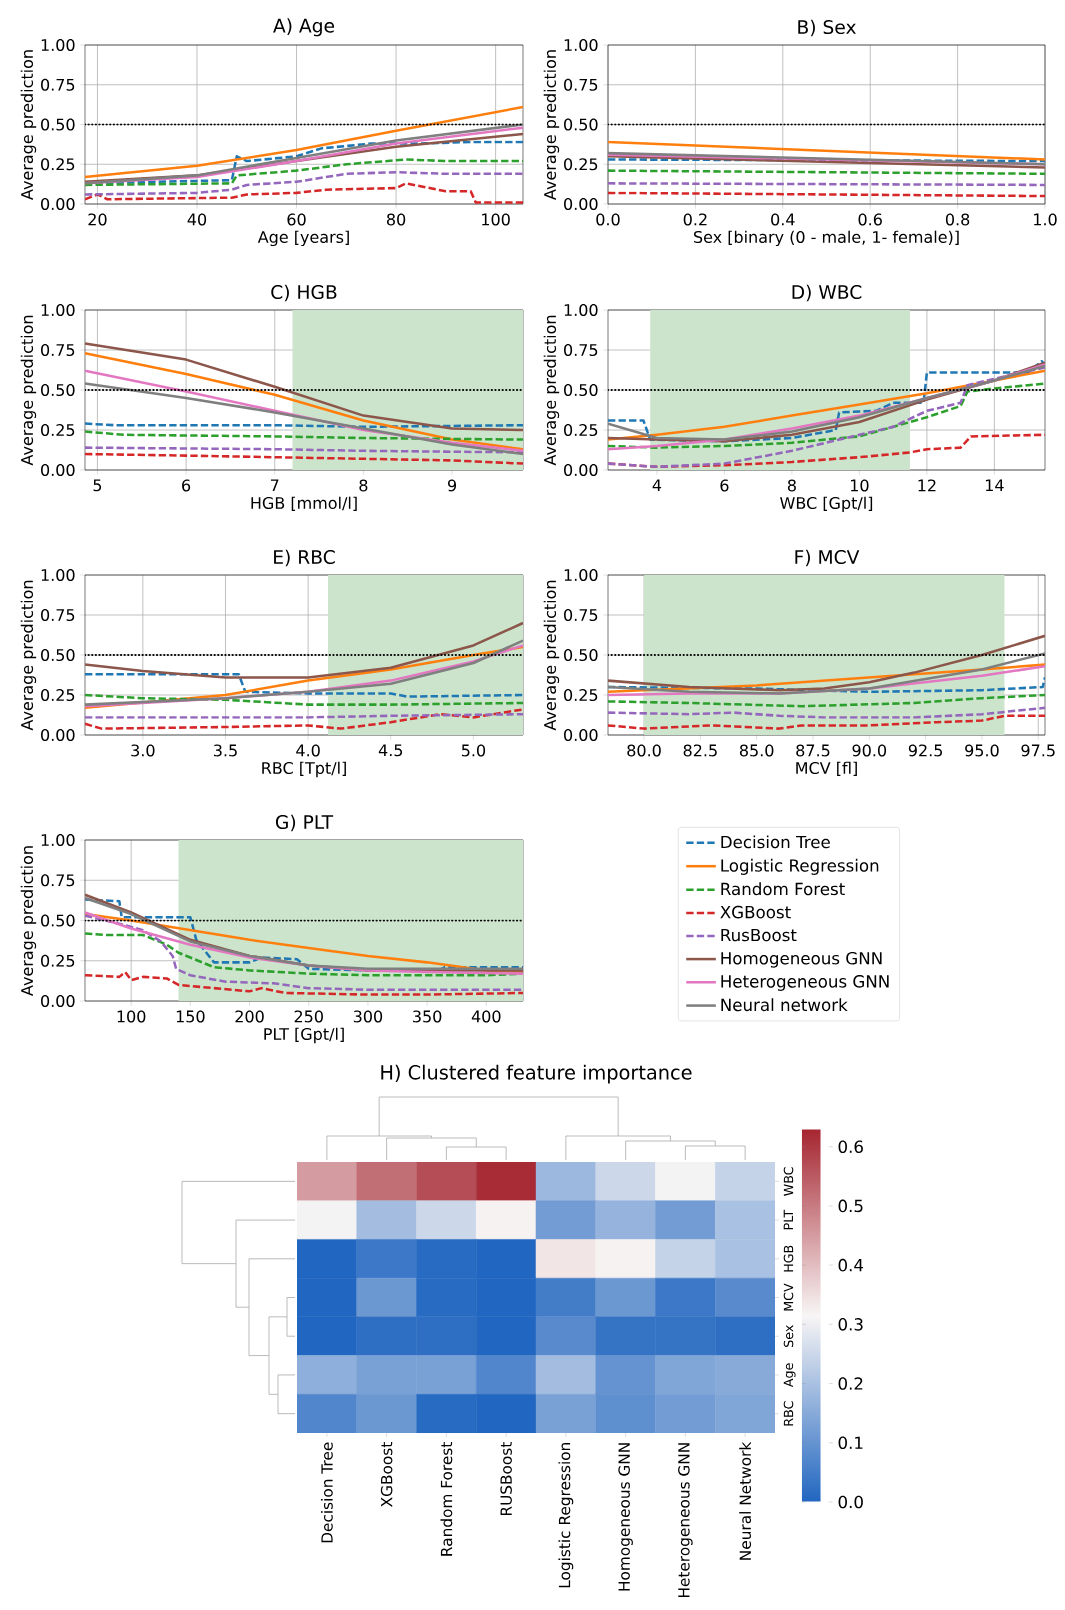 The image size is (1065, 1610). Describe the element at coordinates (982, 750) in the screenshot. I see `x-tick-label: 95.0` at that location.